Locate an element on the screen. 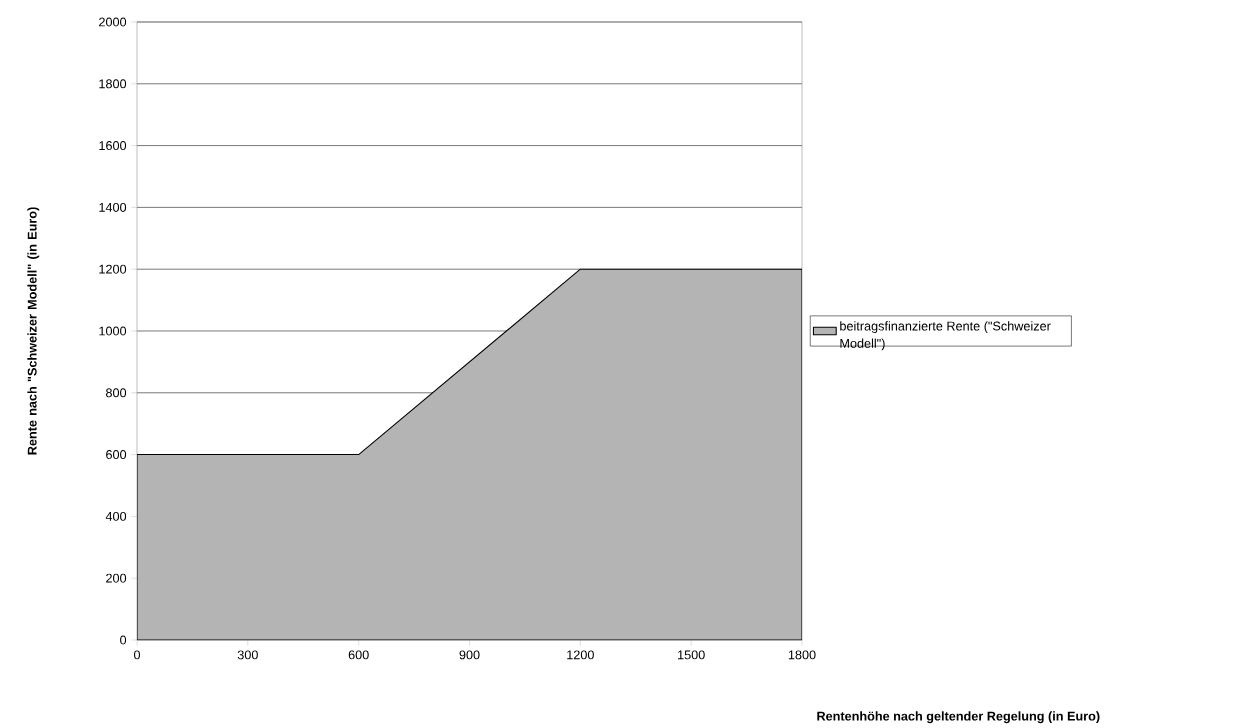 This screenshot has height=728, width=1247. x-tick-label: 1200 is located at coordinates (580, 655).